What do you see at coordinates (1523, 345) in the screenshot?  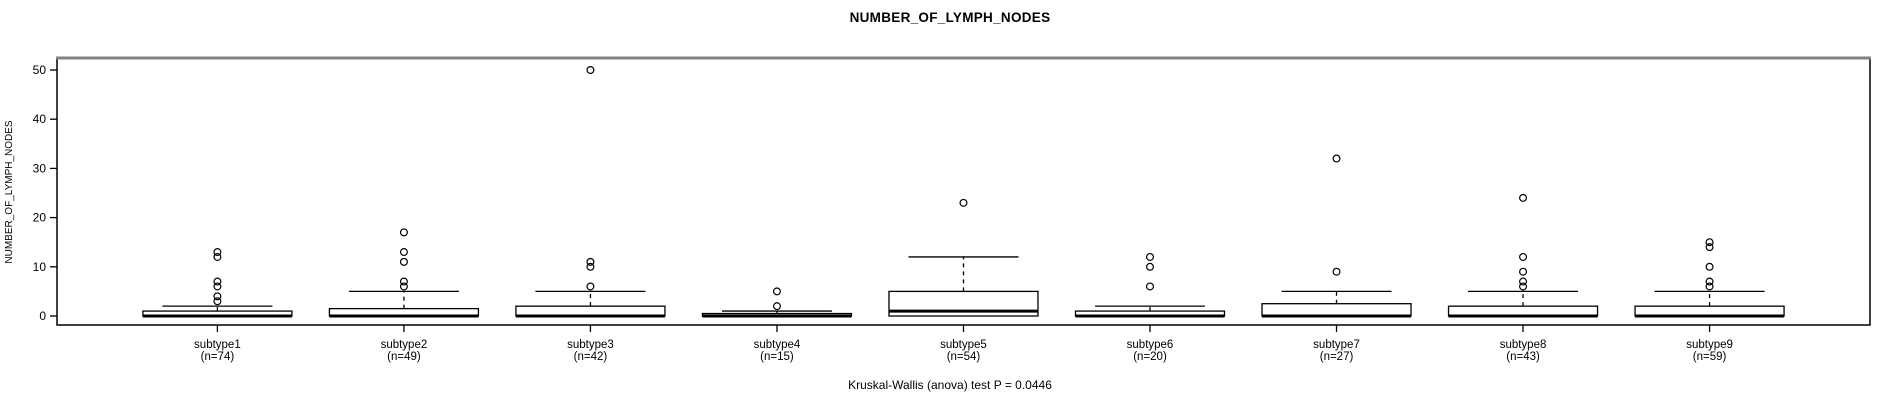 I see `x-tick-label: subtype8` at bounding box center [1523, 345].